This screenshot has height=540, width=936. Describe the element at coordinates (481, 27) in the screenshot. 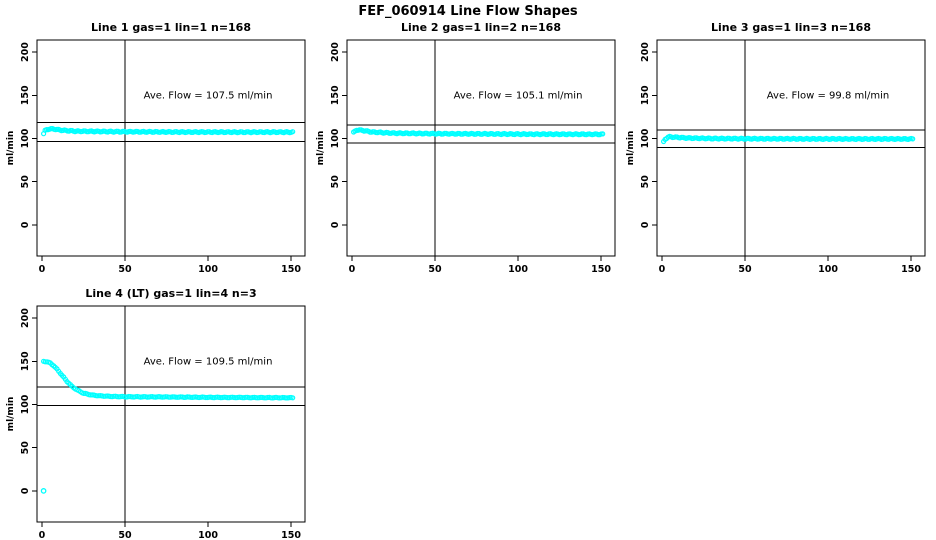

I see `panel-title: Line 2 gas=1 lin=2 n=168` at that location.